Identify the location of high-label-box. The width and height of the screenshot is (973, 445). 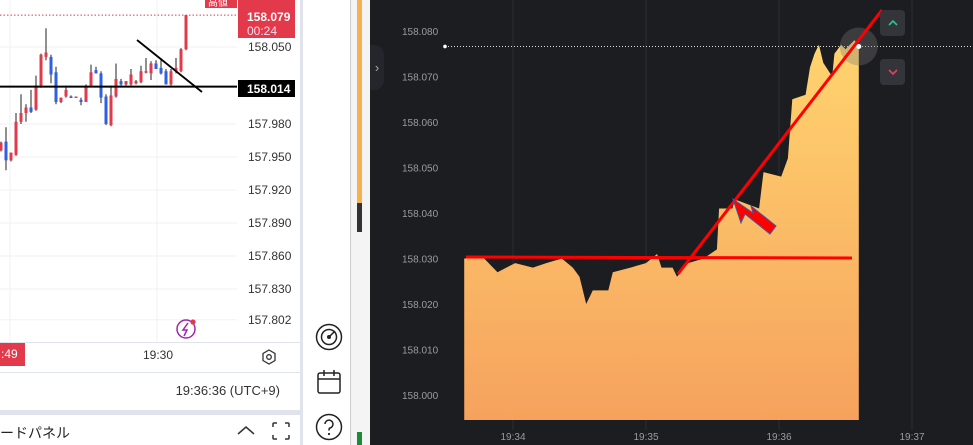
(221, 4).